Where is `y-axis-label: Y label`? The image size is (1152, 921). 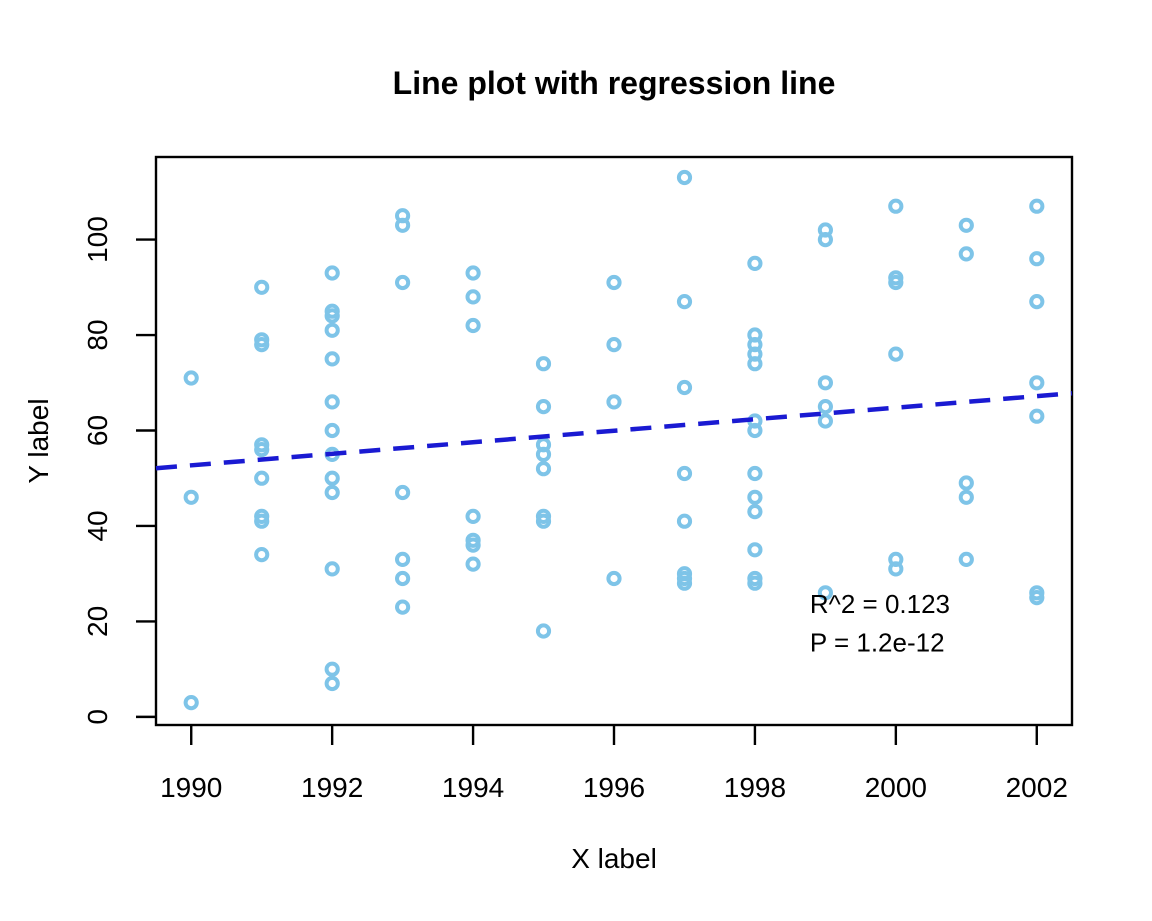 y-axis-label: Y label is located at coordinates (38, 440).